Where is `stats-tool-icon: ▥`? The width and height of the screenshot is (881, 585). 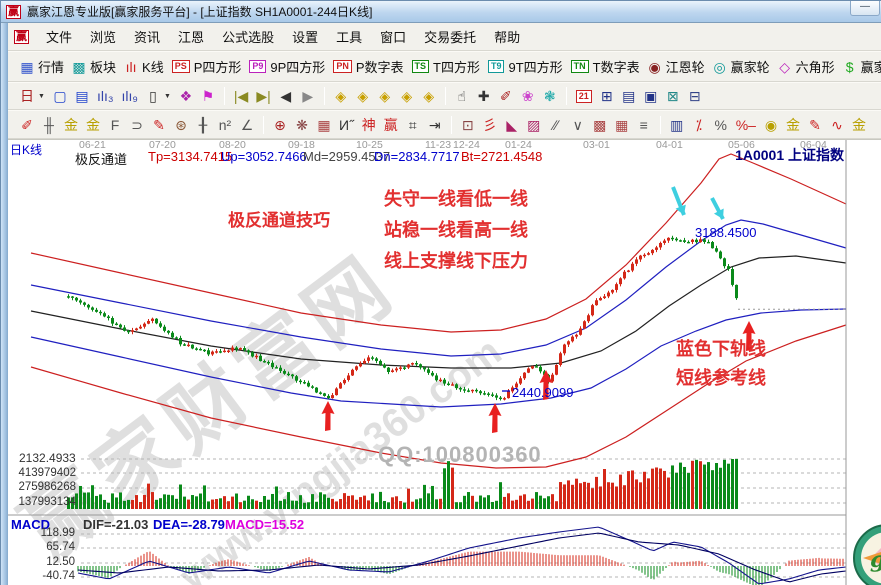
stats-tool-icon: ▥ is located at coordinates (677, 124).